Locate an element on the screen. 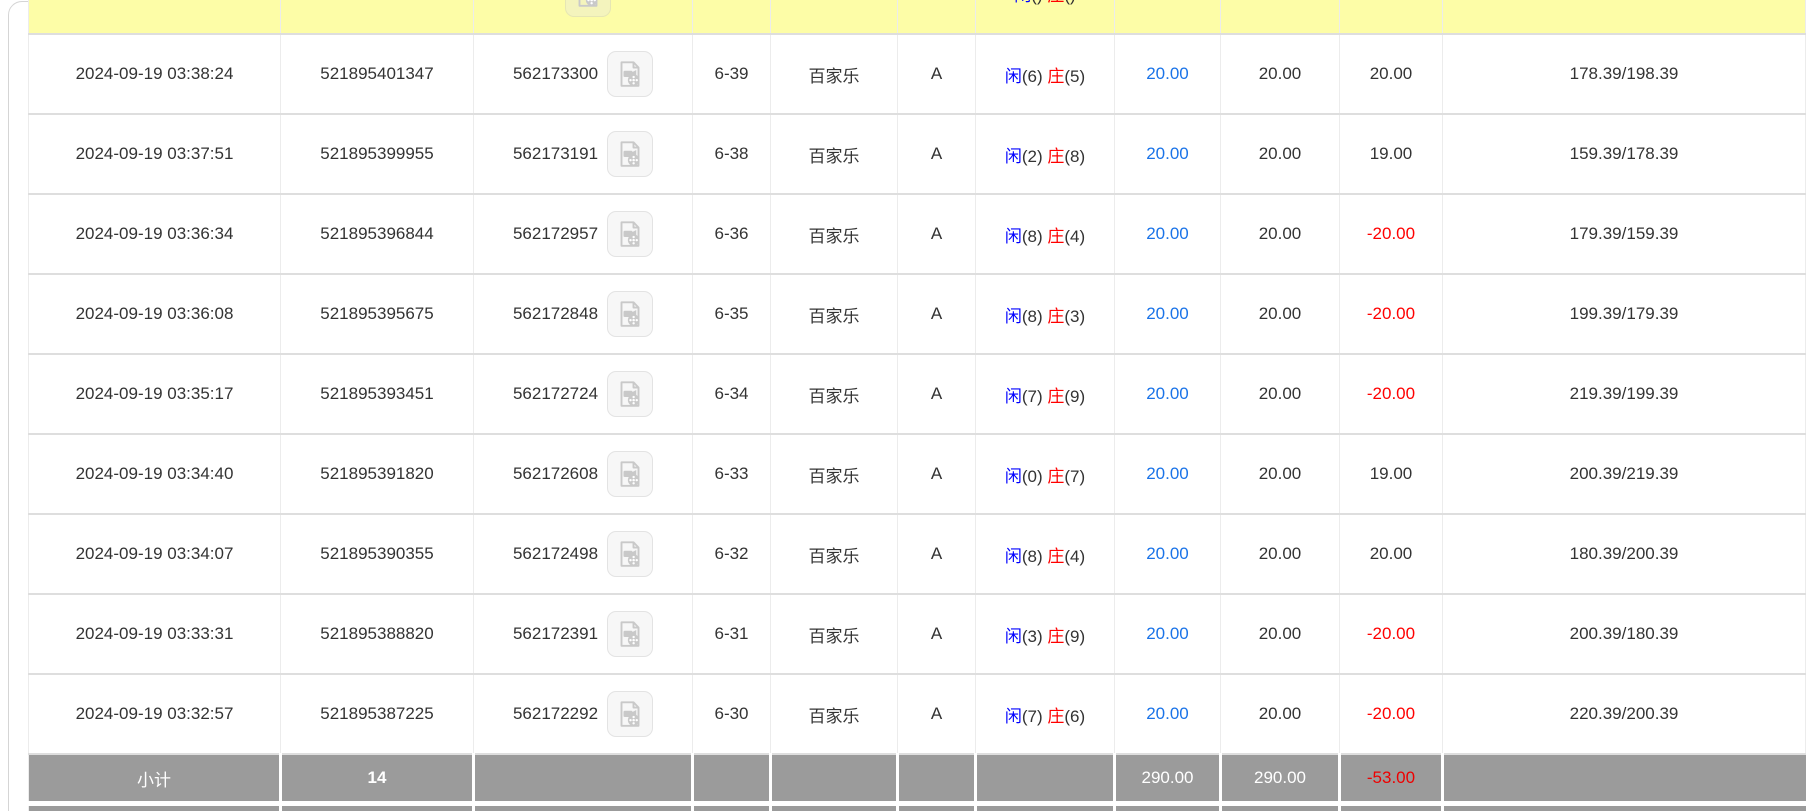 Image resolution: width=1809 pixels, height=811 pixels. session-cell: 6-31 is located at coordinates (731, 634).